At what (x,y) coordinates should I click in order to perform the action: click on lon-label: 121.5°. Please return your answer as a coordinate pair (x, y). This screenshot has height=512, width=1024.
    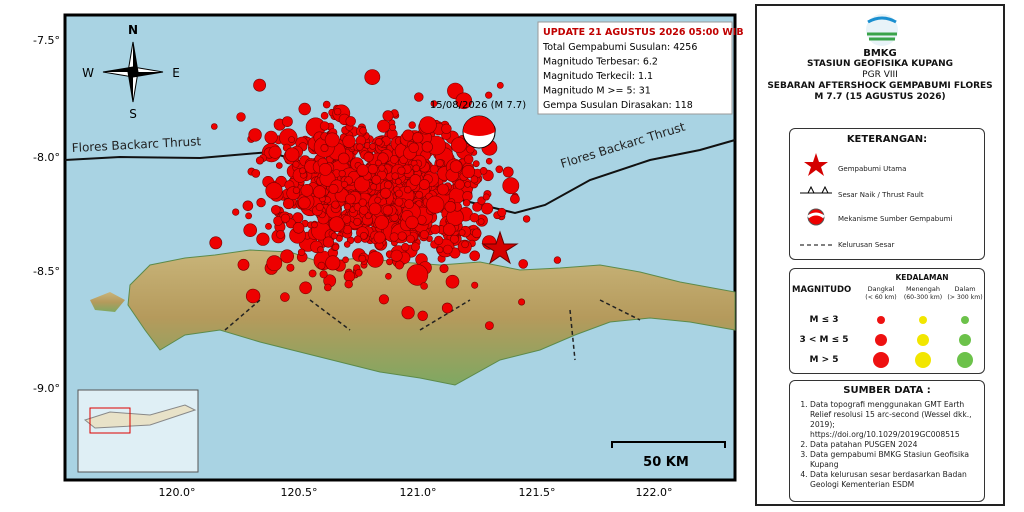
    Looking at the image, I should click on (537, 492).